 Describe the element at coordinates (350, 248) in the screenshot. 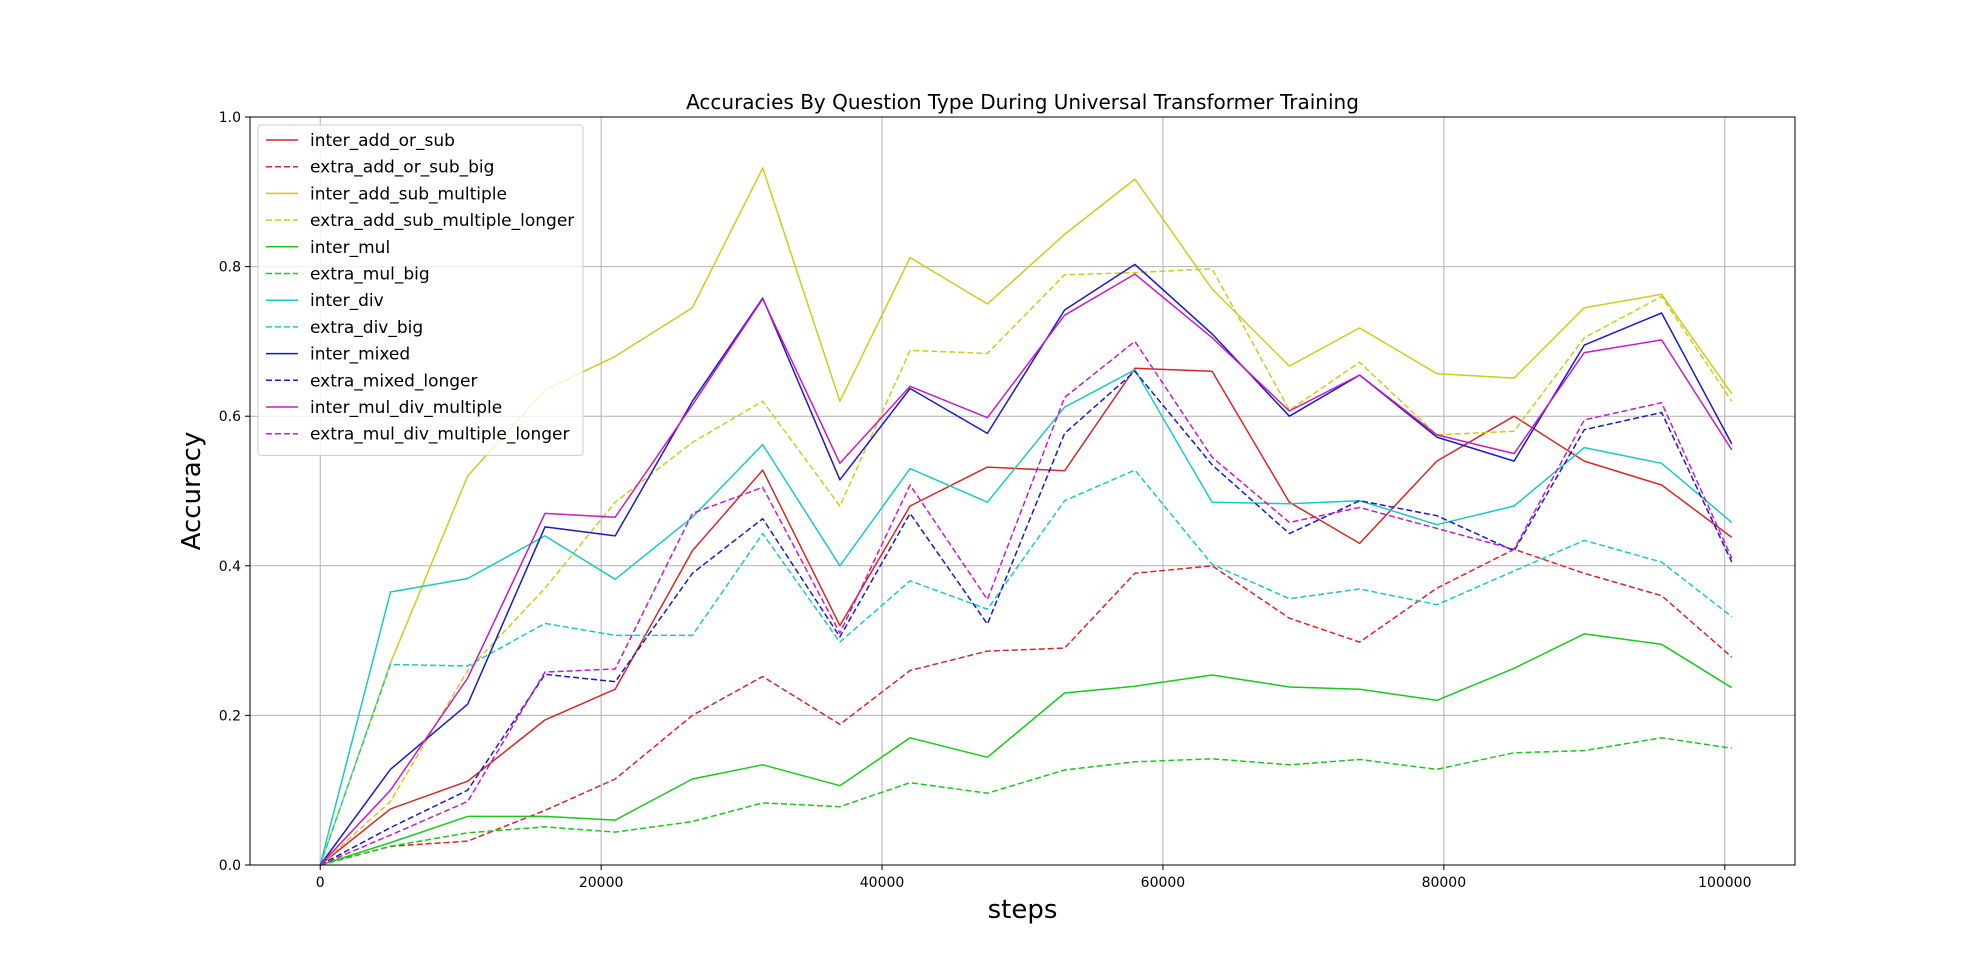

I see `legend-entry-inter-mul: inter_mul` at that location.